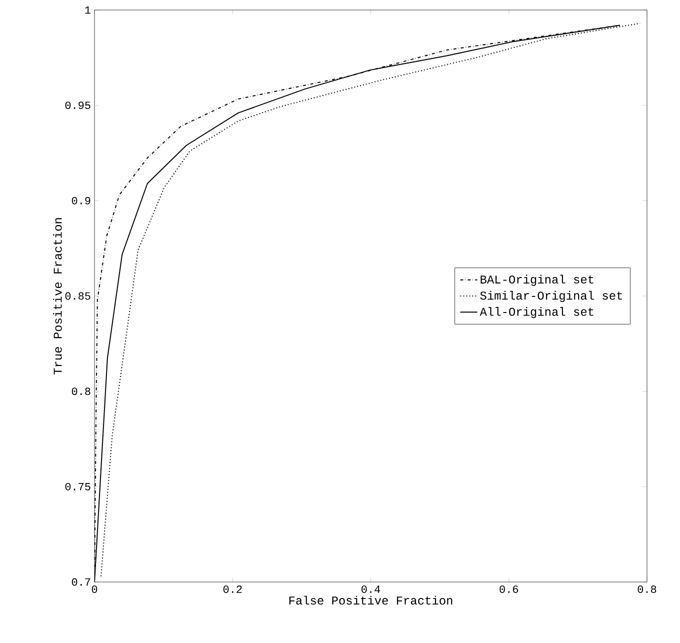 The image size is (680, 643). I want to click on x-tick-label: 0.8, so click(647, 589).